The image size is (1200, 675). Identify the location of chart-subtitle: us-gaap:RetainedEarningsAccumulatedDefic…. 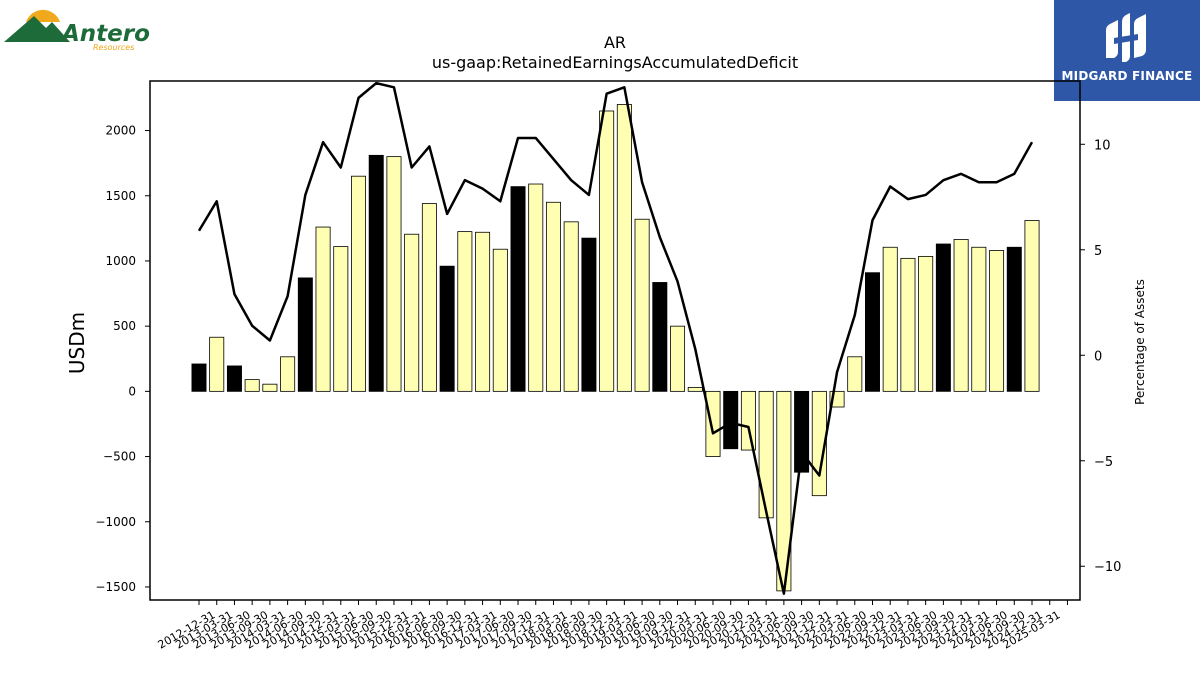
(615, 62).